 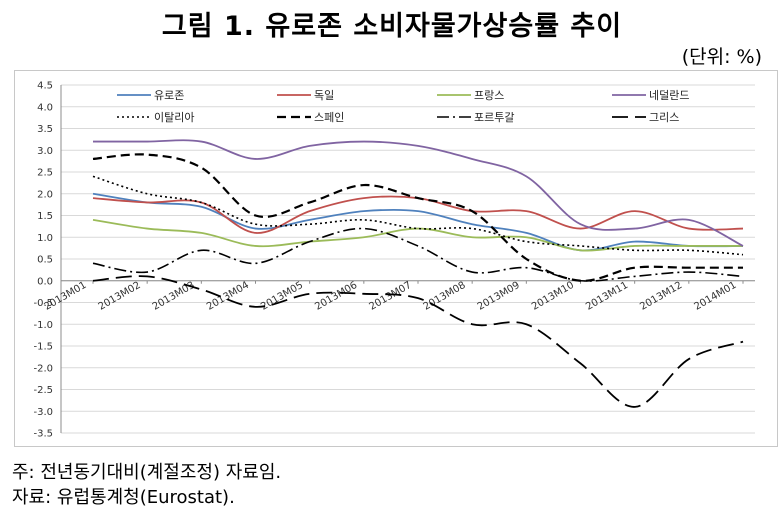 What do you see at coordinates (43, 347) in the screenshot?
I see `y-tick-label: -1.5` at bounding box center [43, 347].